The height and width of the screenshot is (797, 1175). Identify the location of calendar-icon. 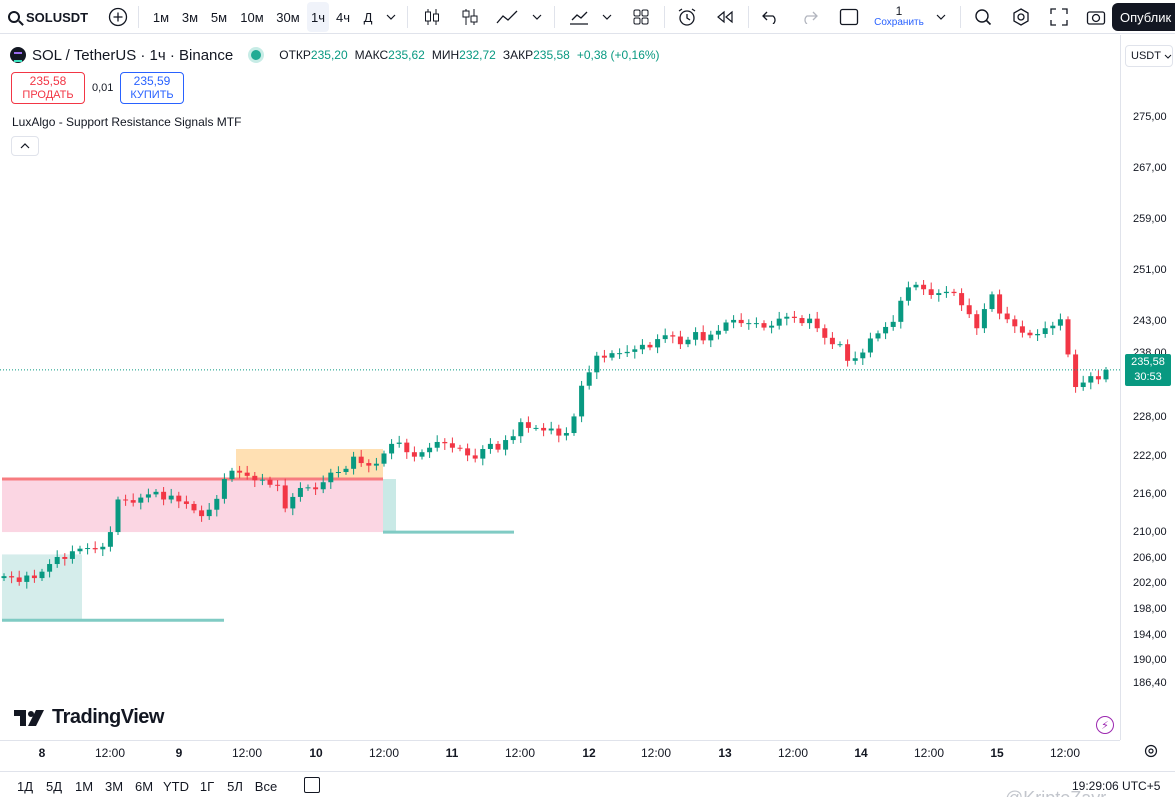
(312, 785).